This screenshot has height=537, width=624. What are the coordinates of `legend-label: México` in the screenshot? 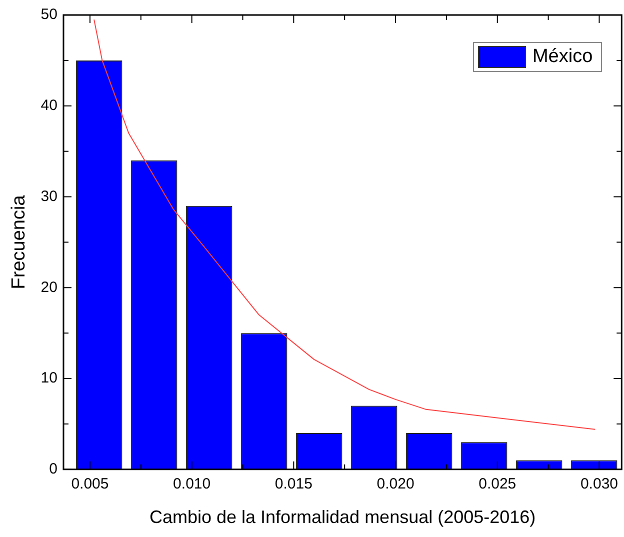 It's located at (562, 57).